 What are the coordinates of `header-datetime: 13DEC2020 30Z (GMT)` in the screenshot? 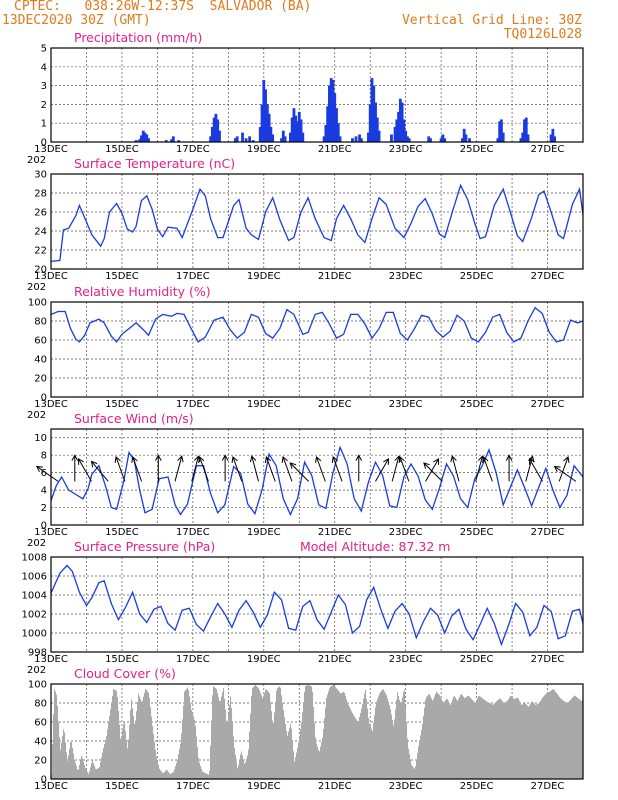 It's located at (76, 20).